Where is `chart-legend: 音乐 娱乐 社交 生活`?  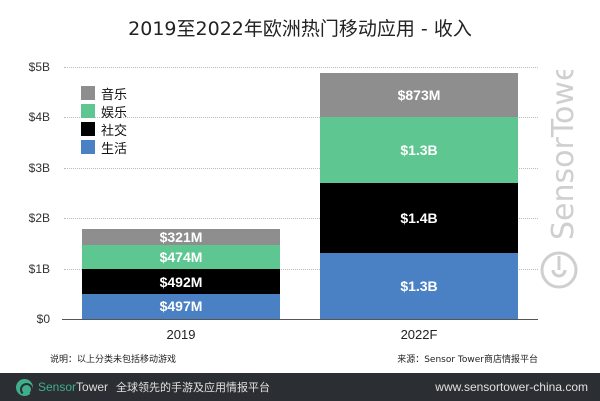
chart-legend: 音乐 娱乐 社交 生活 is located at coordinates (104, 120).